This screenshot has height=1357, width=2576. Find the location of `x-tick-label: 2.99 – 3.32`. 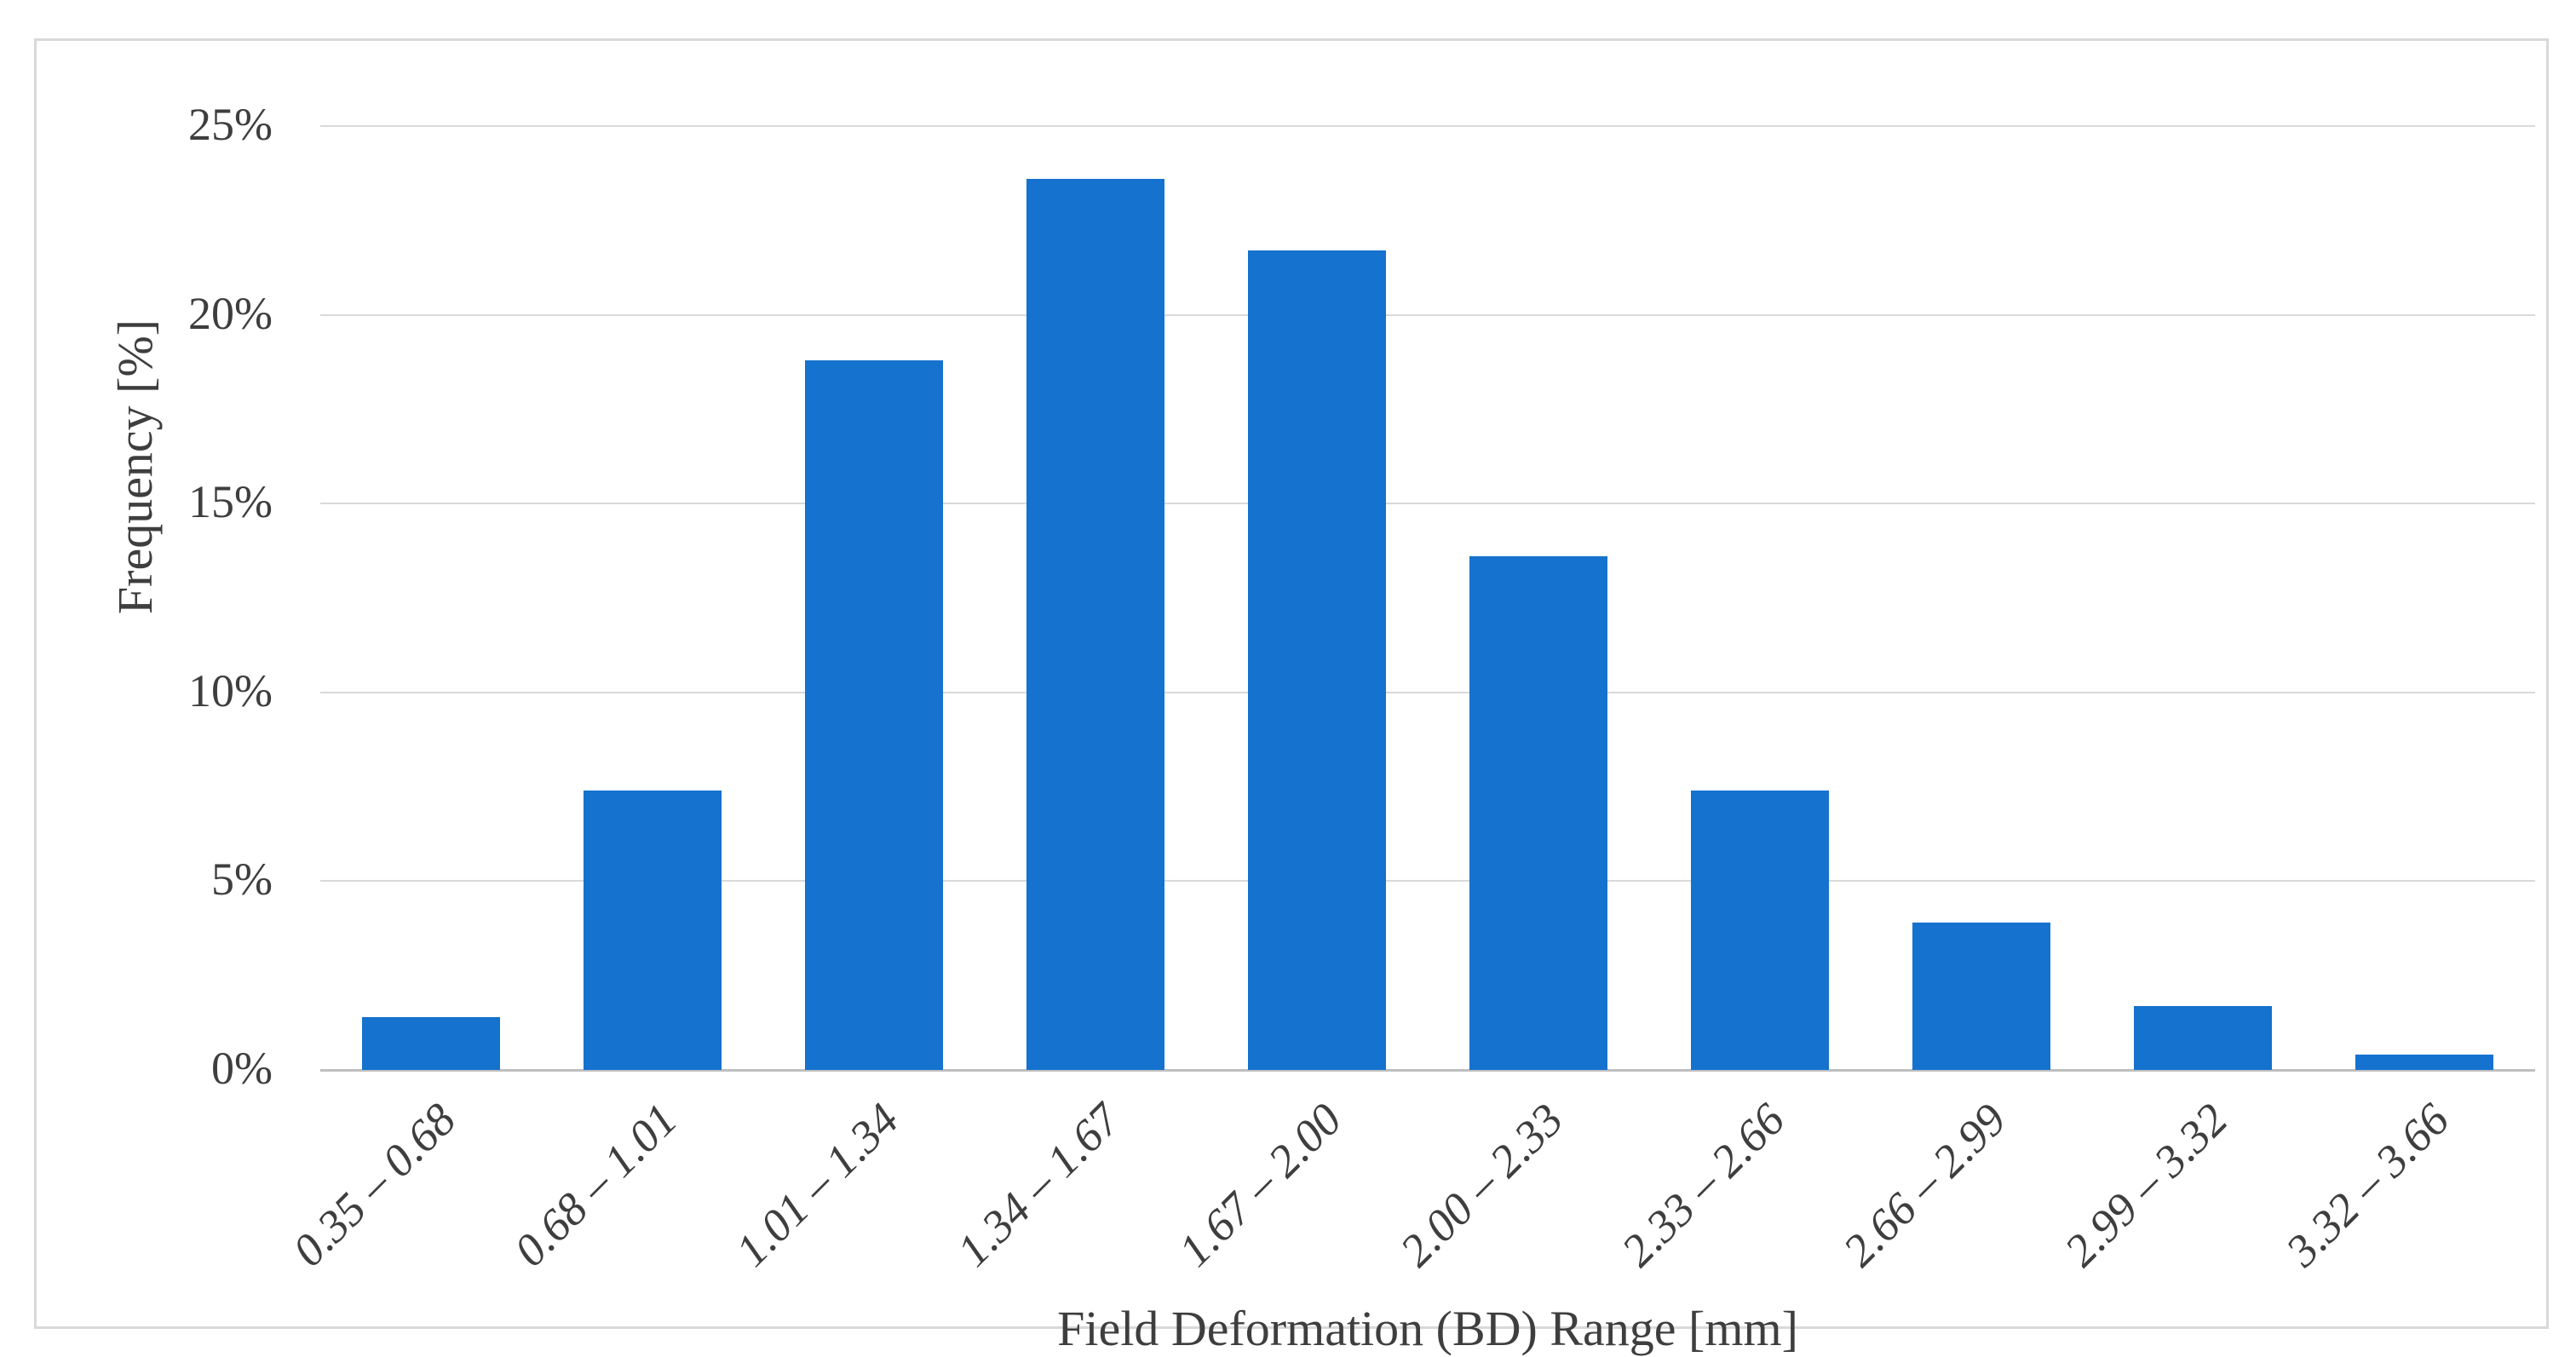

x-tick-label: 2.99 – 3.32 is located at coordinates (2146, 1185).